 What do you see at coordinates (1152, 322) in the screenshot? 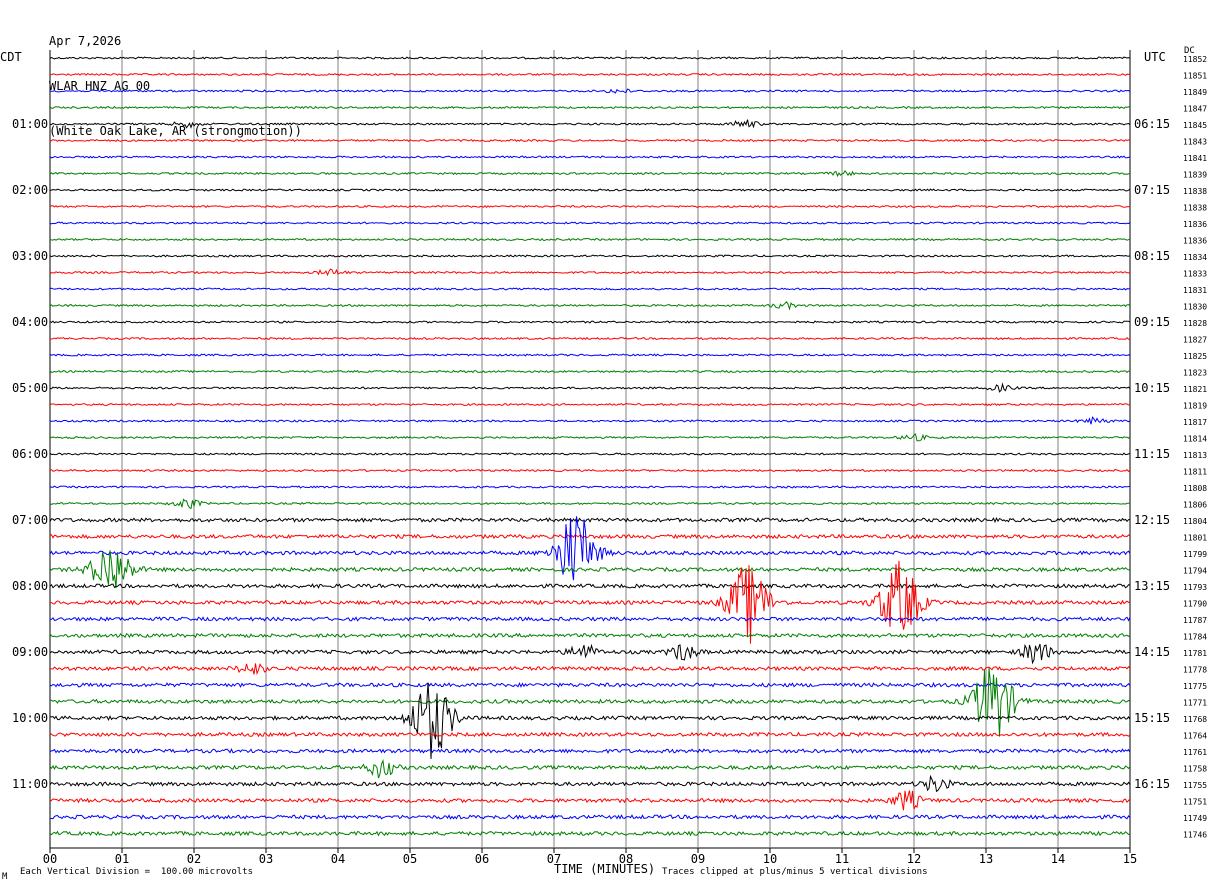
I see `utc-hour-label: 09:15` at bounding box center [1152, 322].